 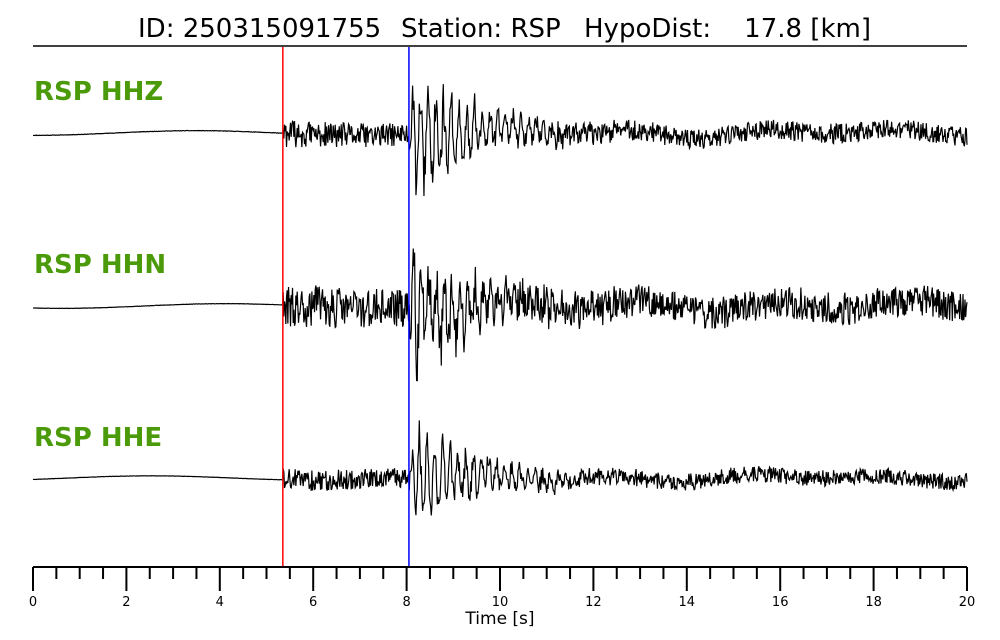 What do you see at coordinates (500, 602) in the screenshot?
I see `x-tick-label: 10` at bounding box center [500, 602].